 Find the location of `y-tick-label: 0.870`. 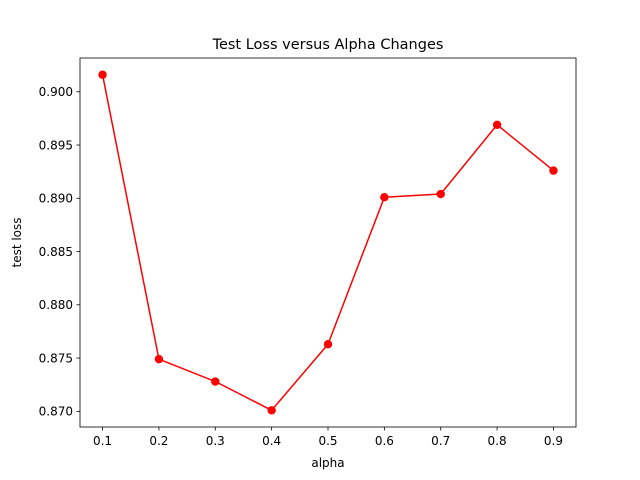

y-tick-label: 0.870 is located at coordinates (56, 412).